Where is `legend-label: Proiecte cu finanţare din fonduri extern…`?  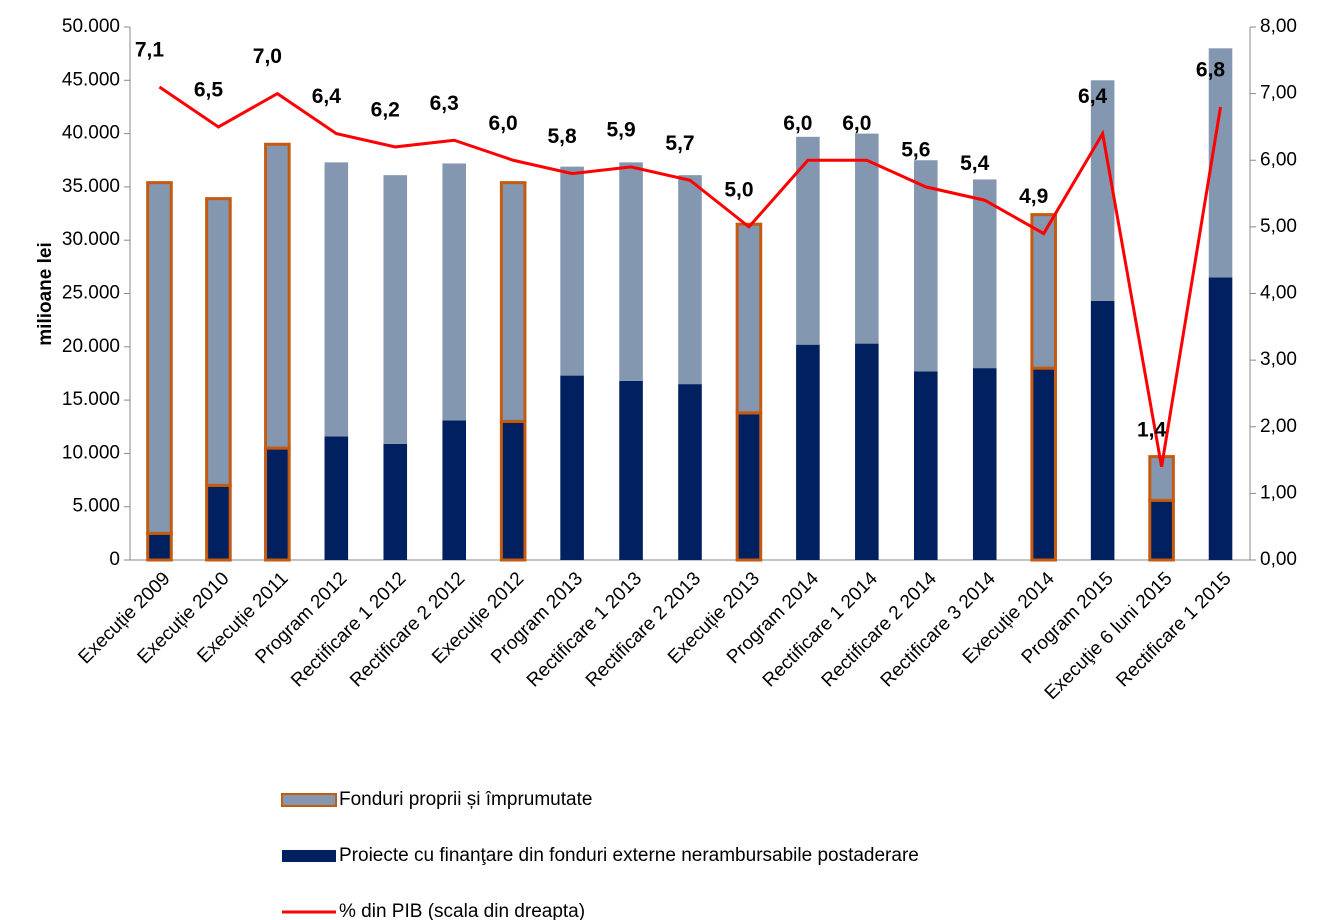 legend-label: Proiecte cu finanţare din fonduri extern… is located at coordinates (629, 855).